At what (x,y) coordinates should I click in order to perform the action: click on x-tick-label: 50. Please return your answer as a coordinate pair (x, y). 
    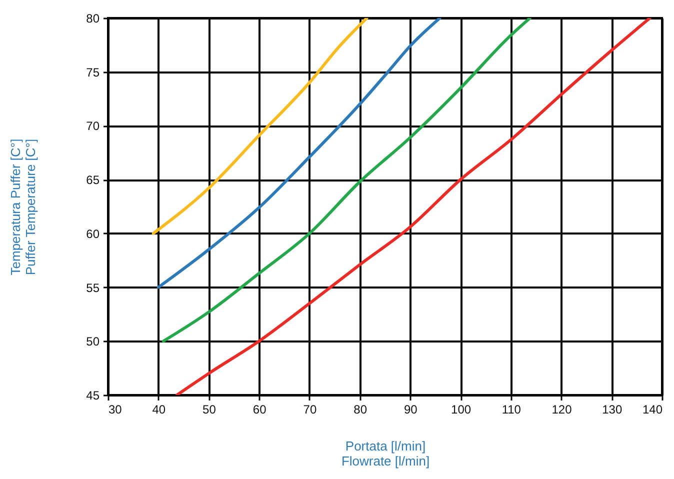
    Looking at the image, I should click on (209, 409).